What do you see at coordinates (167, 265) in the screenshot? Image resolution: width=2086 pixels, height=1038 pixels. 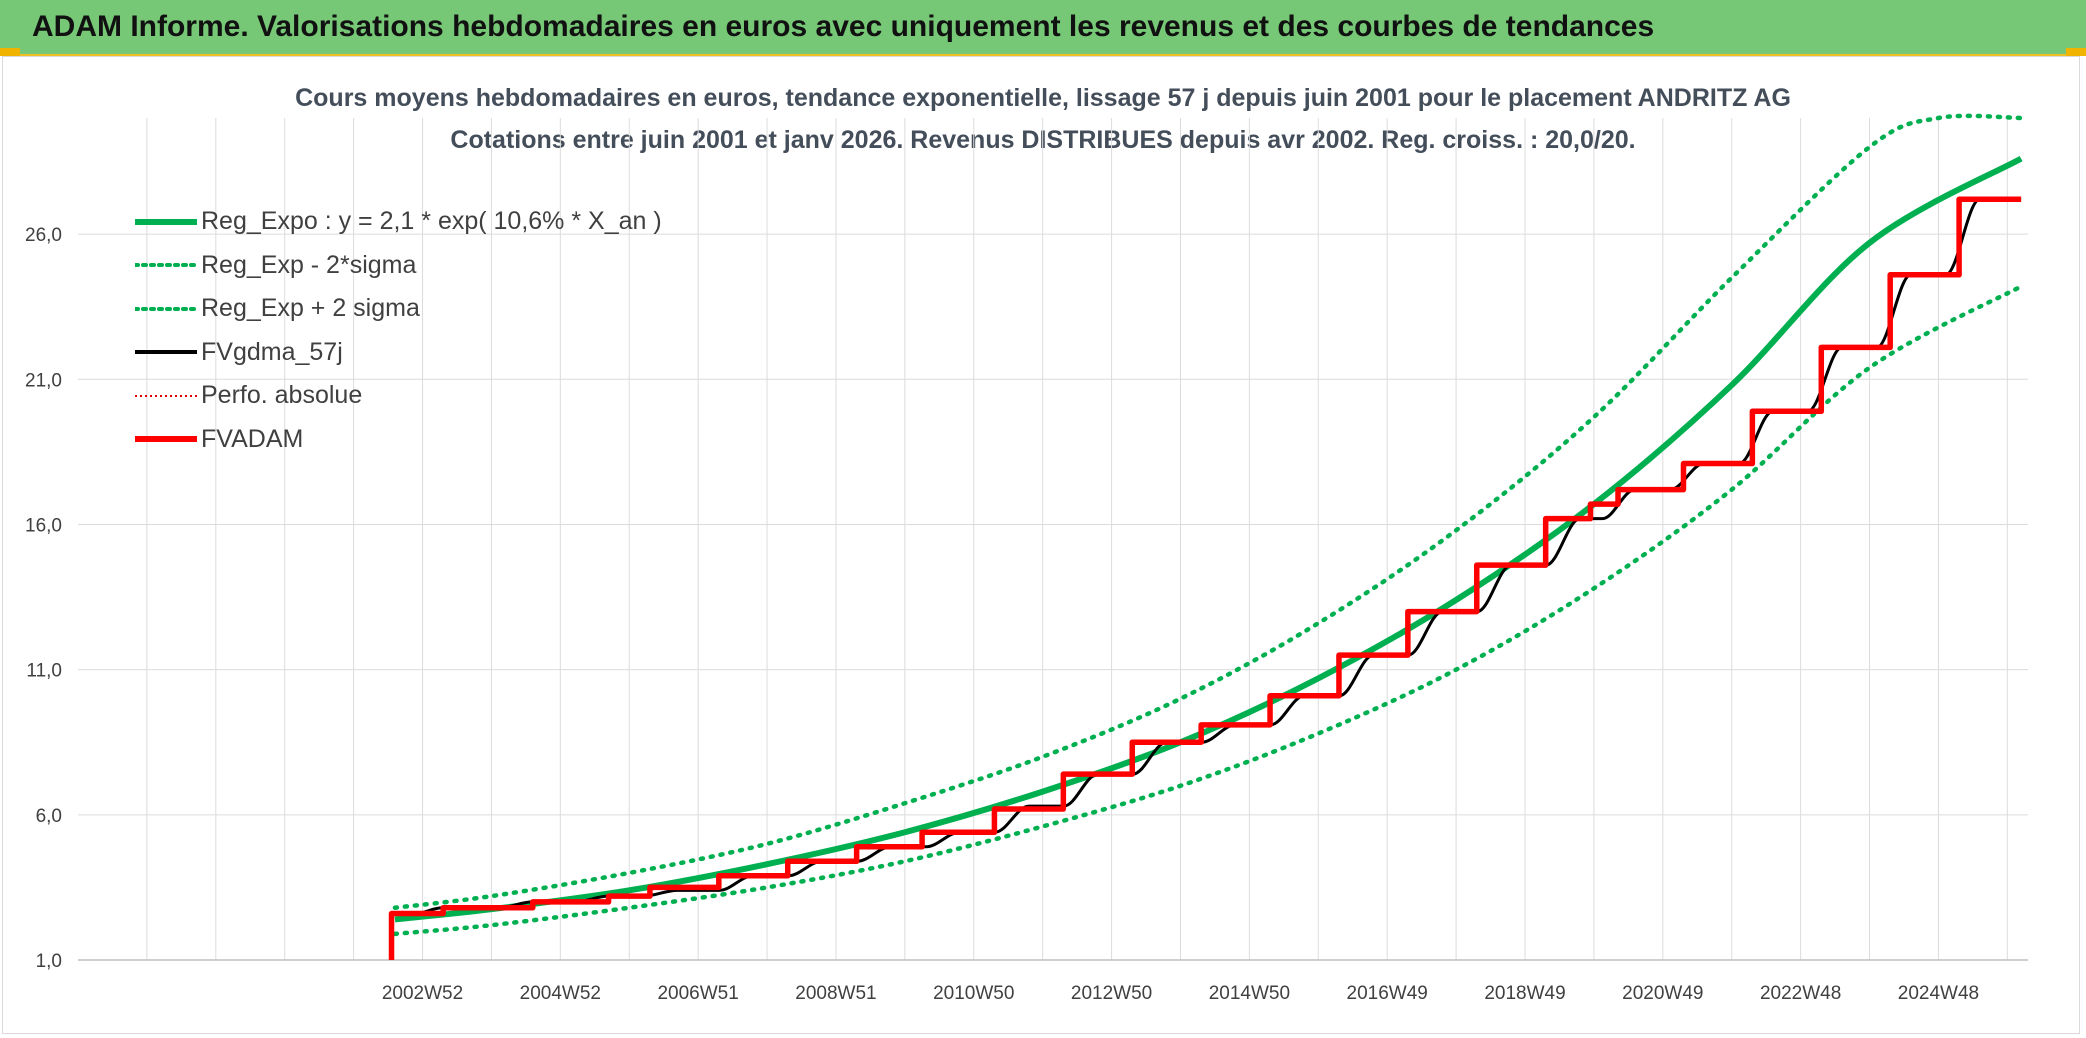 I see `legend-swatch-reg-exp-minus` at bounding box center [167, 265].